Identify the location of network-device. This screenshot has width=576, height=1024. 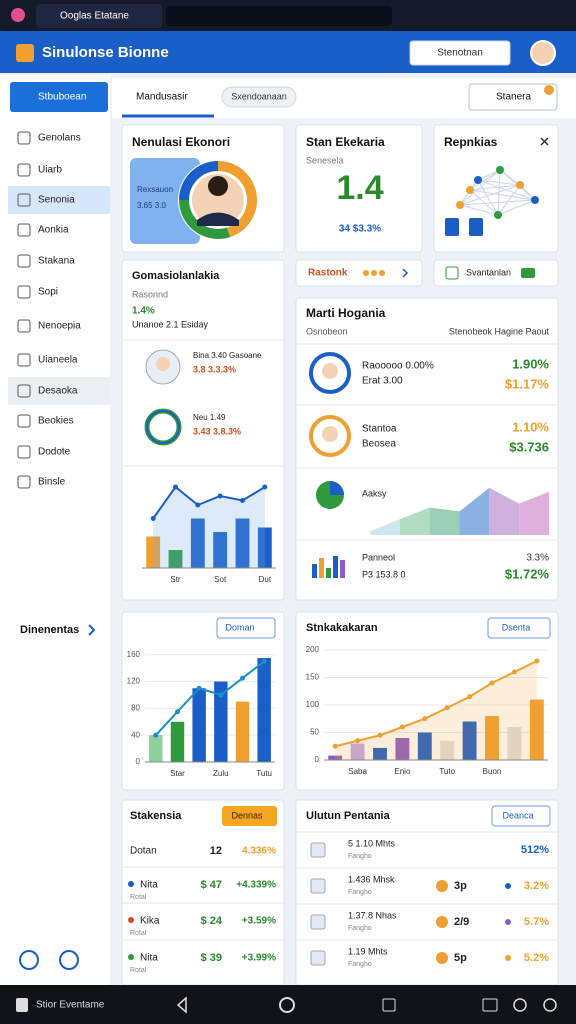
(452, 227).